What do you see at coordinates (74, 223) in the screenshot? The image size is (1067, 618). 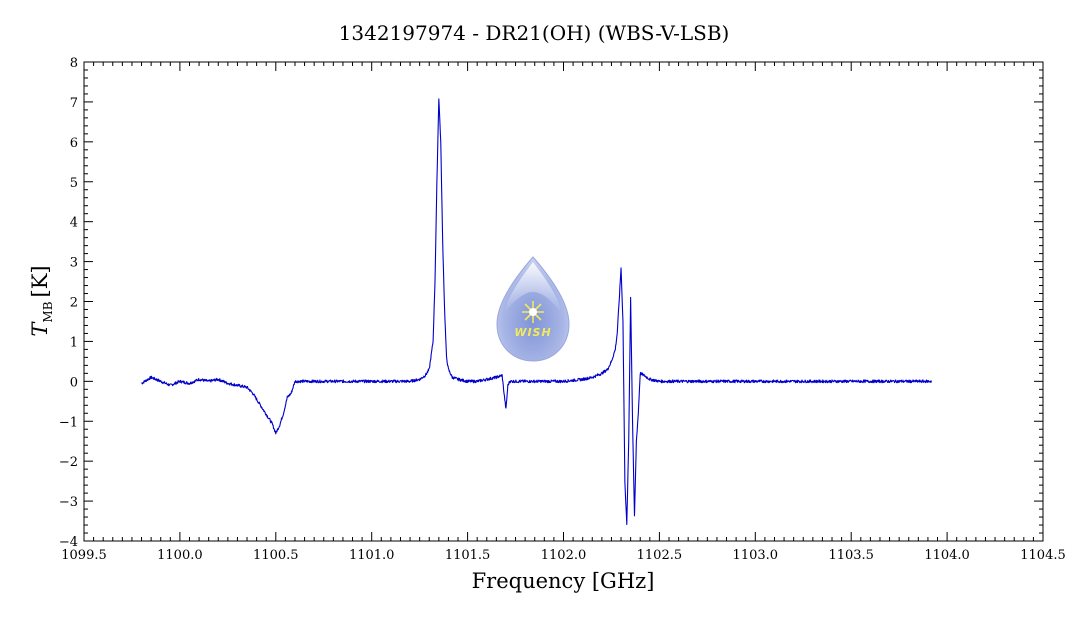 I see `y-tick-label: 4` at bounding box center [74, 223].